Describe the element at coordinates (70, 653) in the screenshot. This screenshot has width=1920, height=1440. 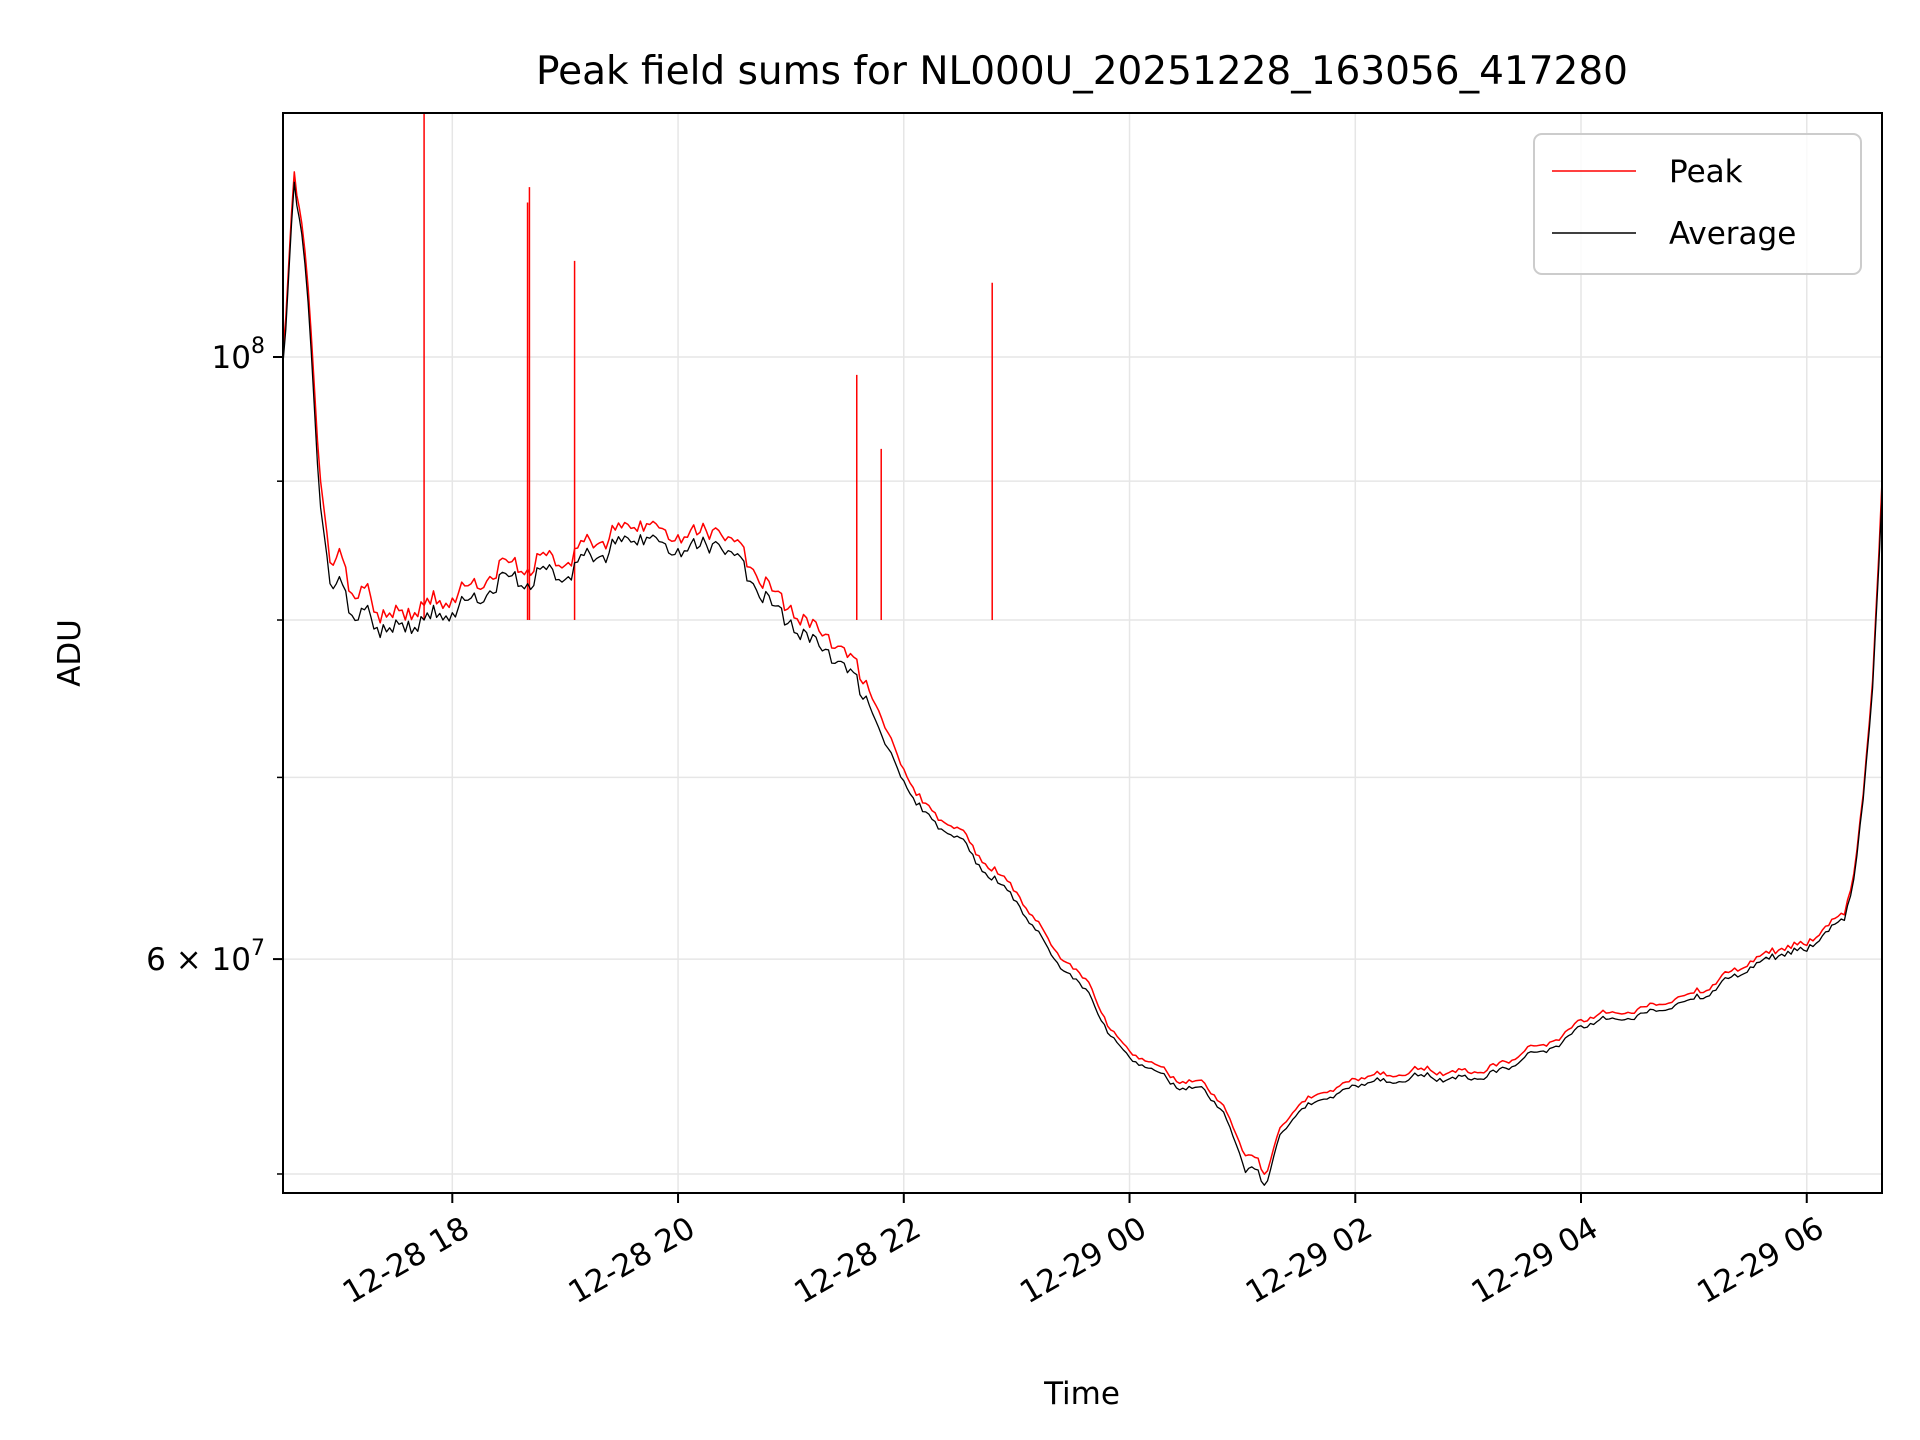
I see `y-axis-label: ADU` at that location.